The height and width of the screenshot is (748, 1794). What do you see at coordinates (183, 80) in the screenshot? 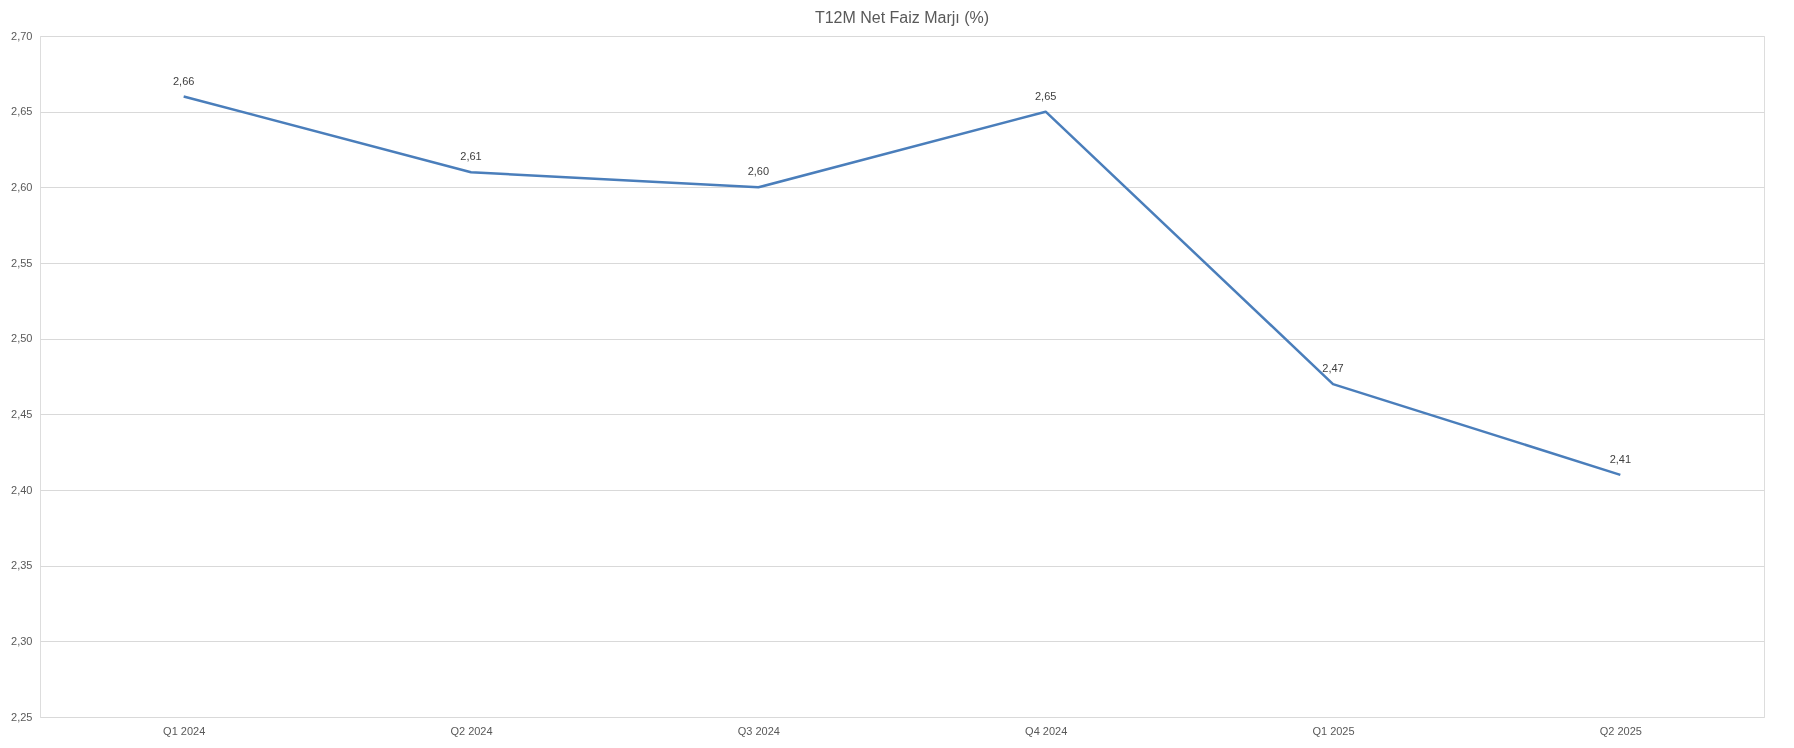
I see `data-label: 2,66` at bounding box center [183, 80].